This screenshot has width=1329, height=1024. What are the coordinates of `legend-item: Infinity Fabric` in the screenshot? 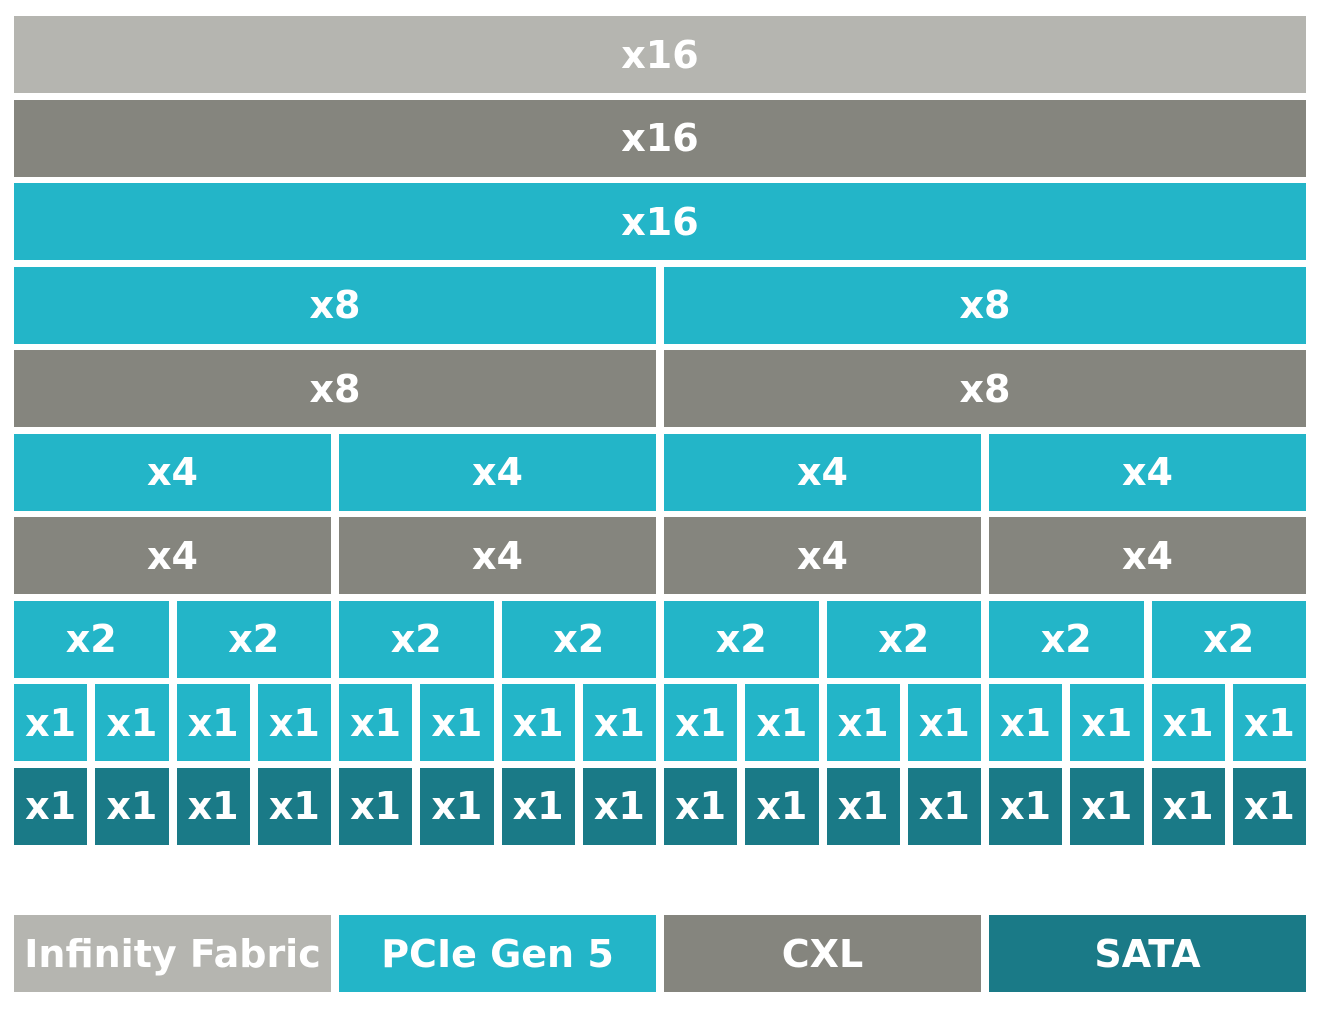 It's located at (172, 953).